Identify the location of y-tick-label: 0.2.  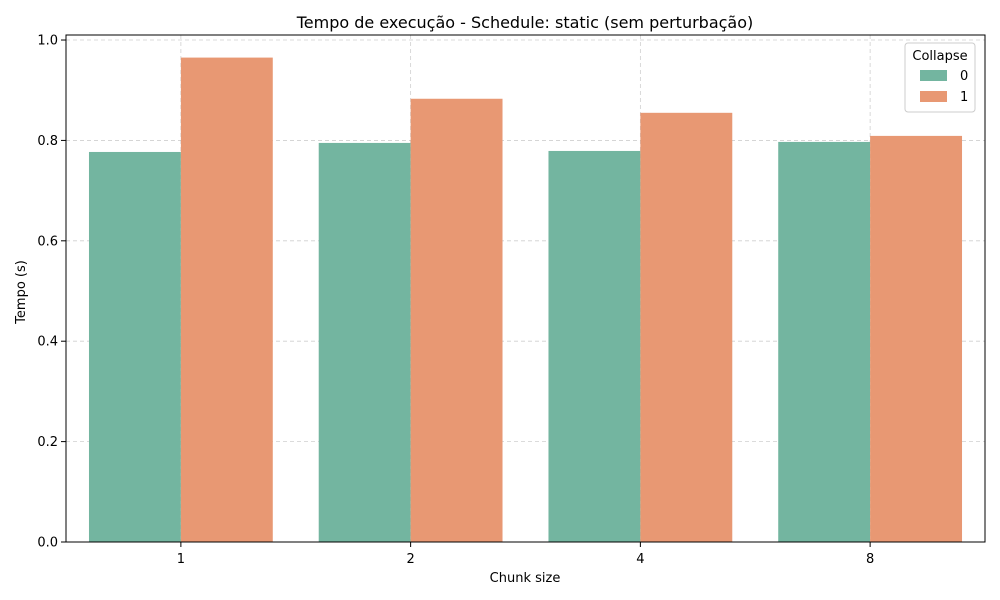
(47, 442).